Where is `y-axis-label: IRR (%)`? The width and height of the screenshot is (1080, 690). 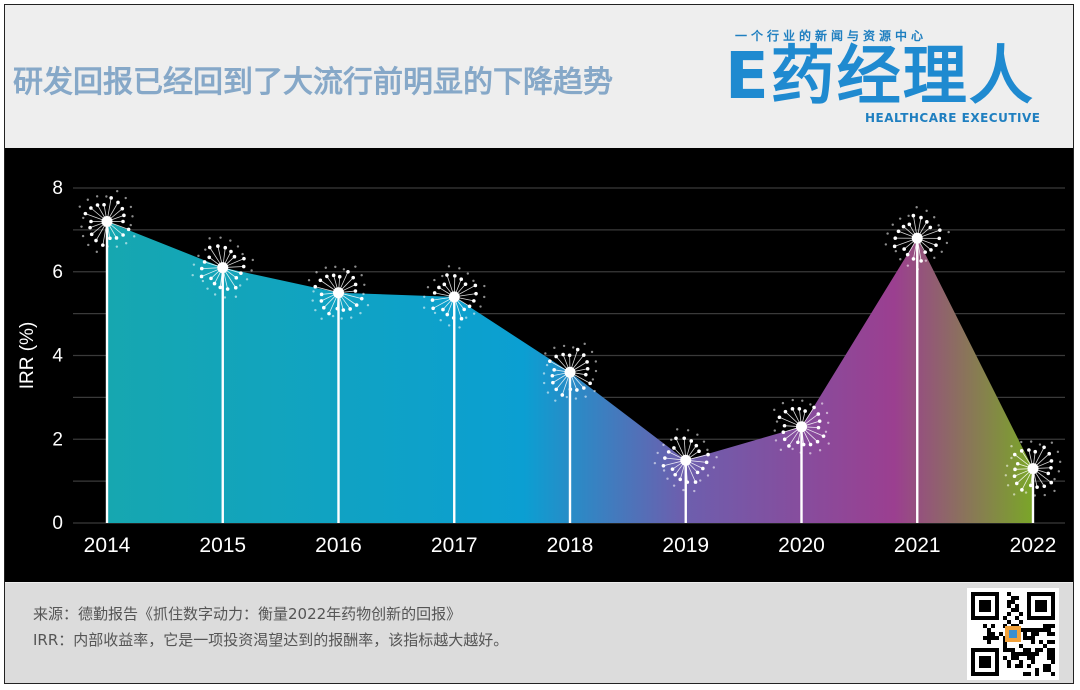 y-axis-label: IRR (%) is located at coordinates (27, 356).